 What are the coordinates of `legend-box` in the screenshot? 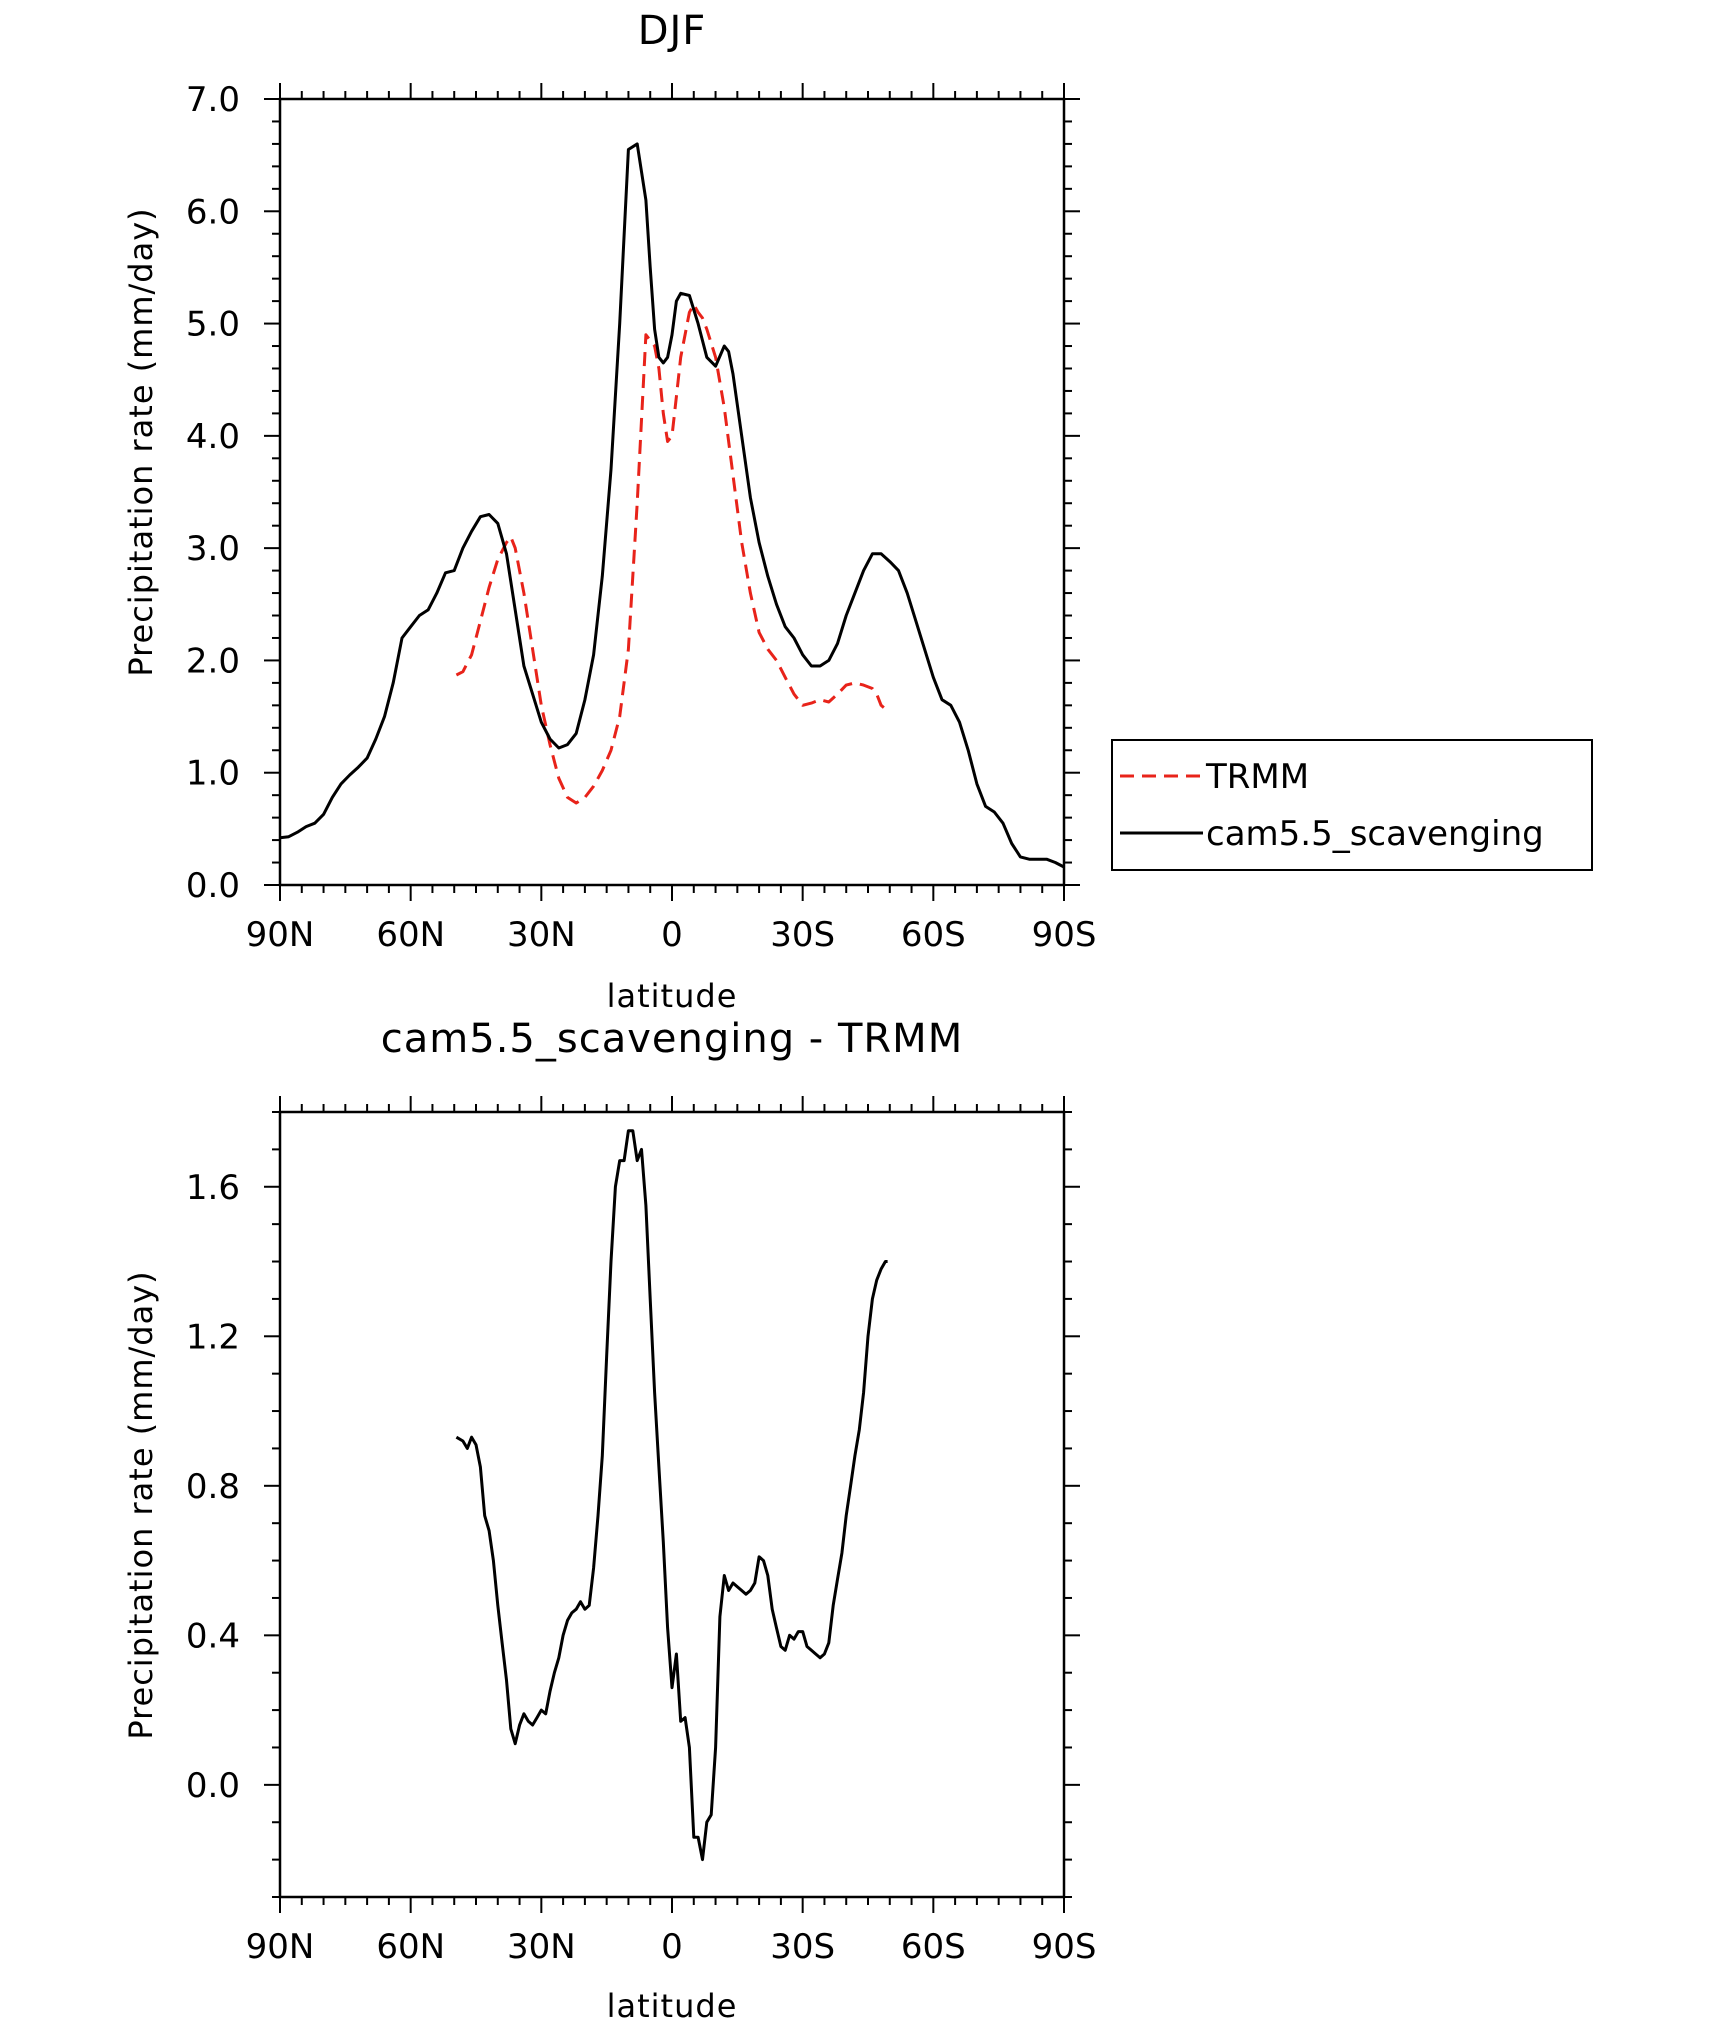 It's located at (1352, 805).